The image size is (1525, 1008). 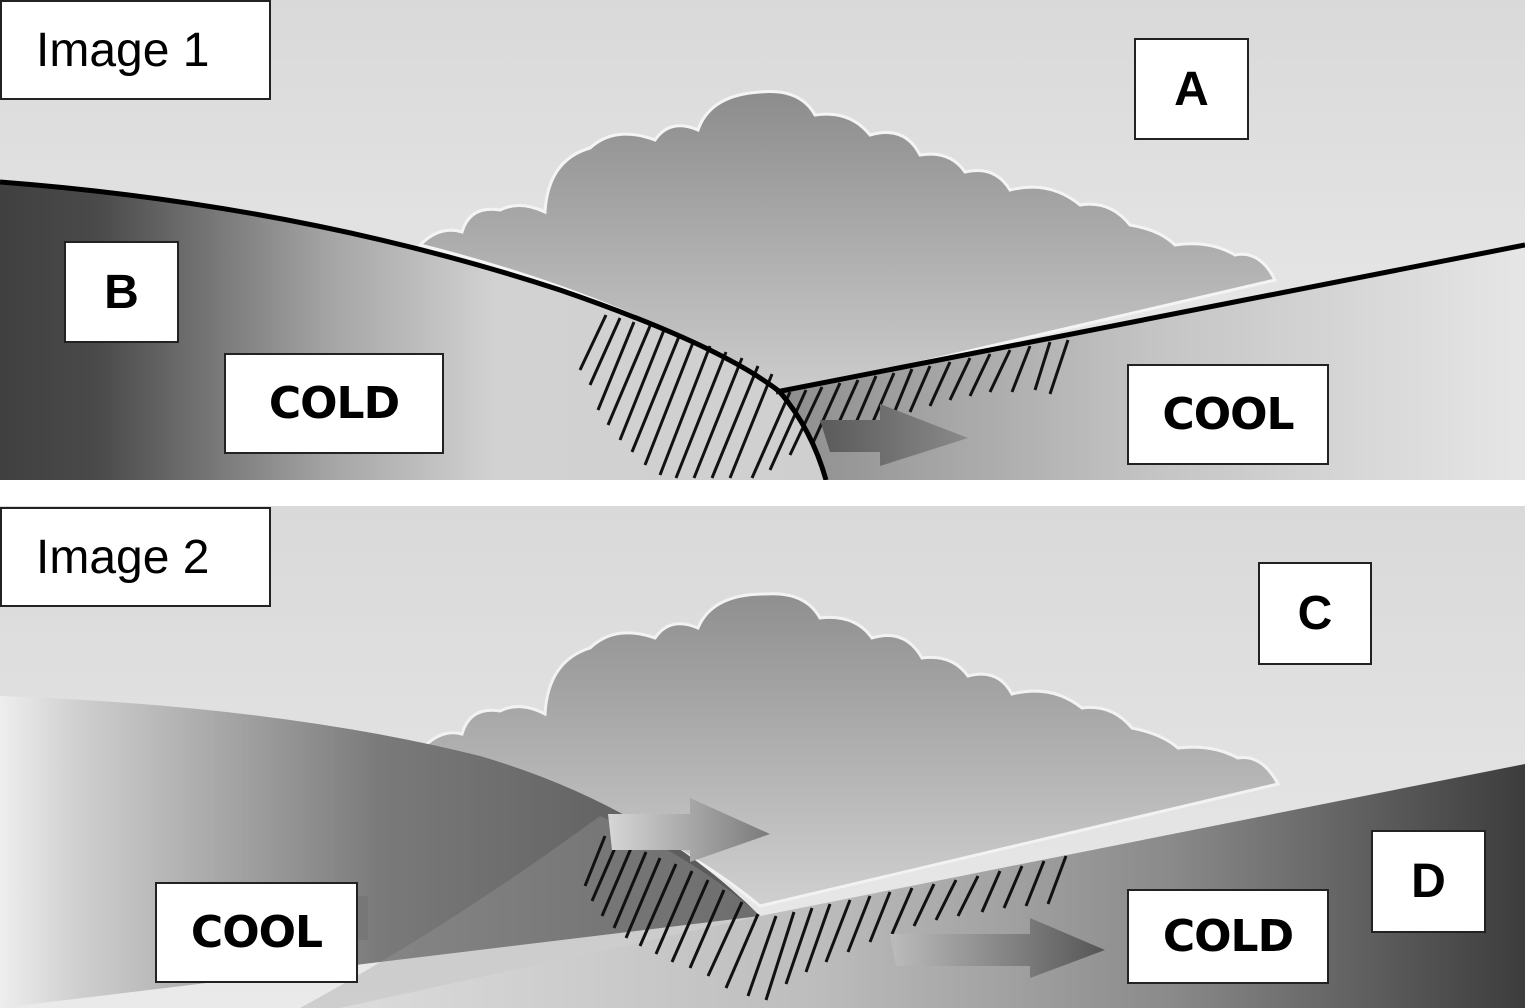 I want to click on image1-warm-front-boundary, so click(x=1150, y=318).